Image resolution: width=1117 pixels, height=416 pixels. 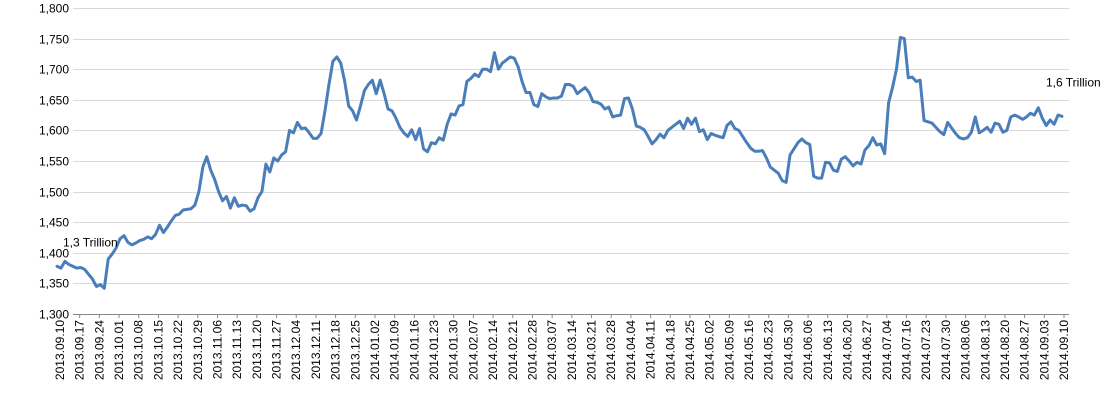 I want to click on x-tick-label: 2013.10.29, so click(x=198, y=350).